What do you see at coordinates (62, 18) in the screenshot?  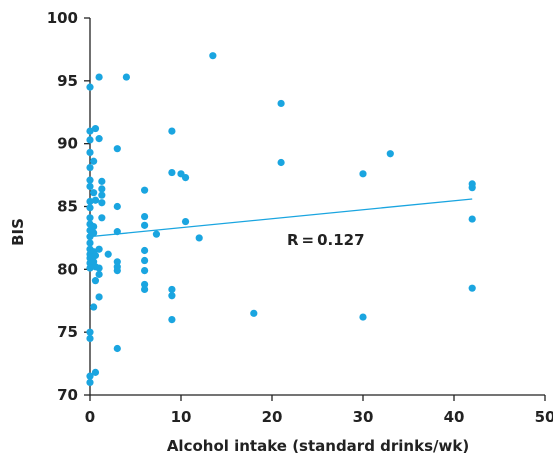 I see `y-tick-label: 100` at bounding box center [62, 18].